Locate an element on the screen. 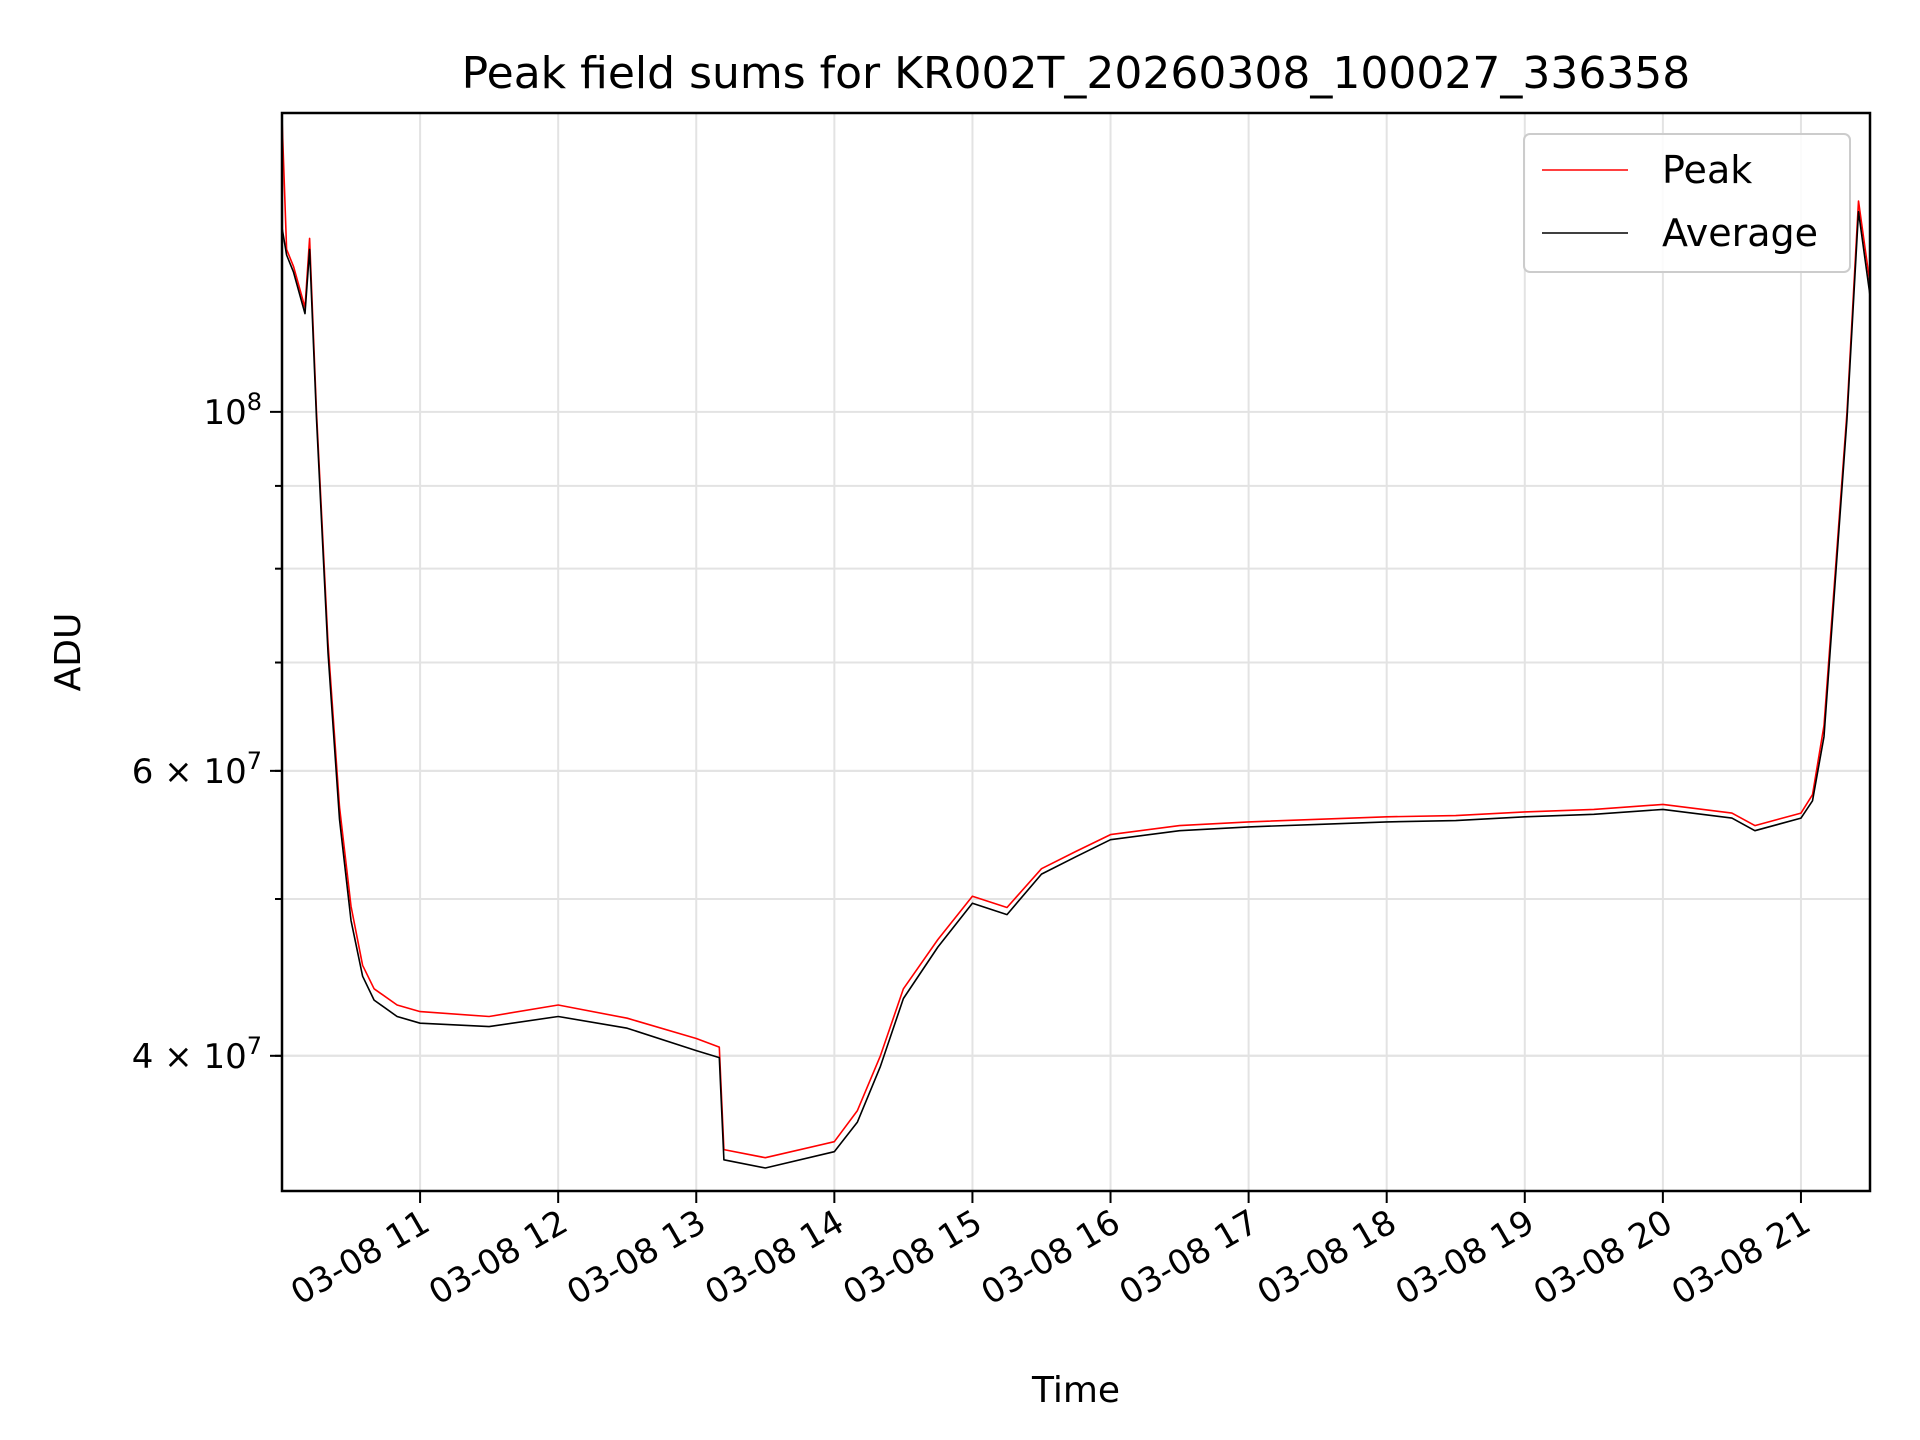 This screenshot has width=1920, height=1440. x-tick-label: 03-08 19 is located at coordinates (1465, 1257).